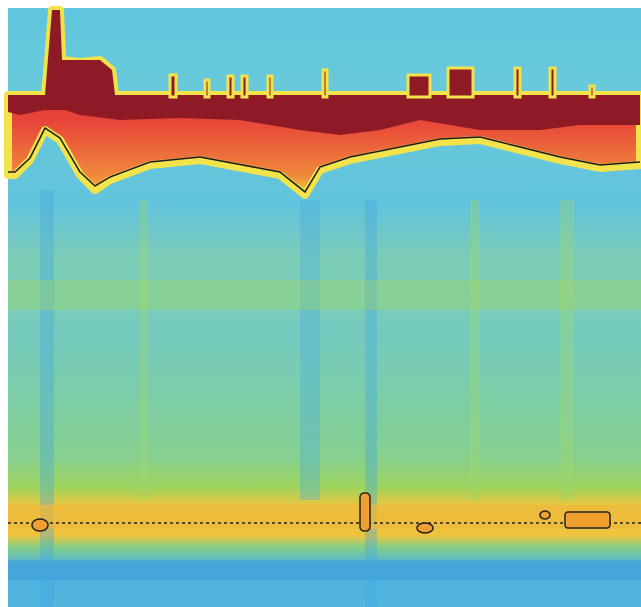 Image resolution: width=641 pixels, height=607 pixels. What do you see at coordinates (324, 517) in the screenshot?
I see `lower-band` at bounding box center [324, 517].